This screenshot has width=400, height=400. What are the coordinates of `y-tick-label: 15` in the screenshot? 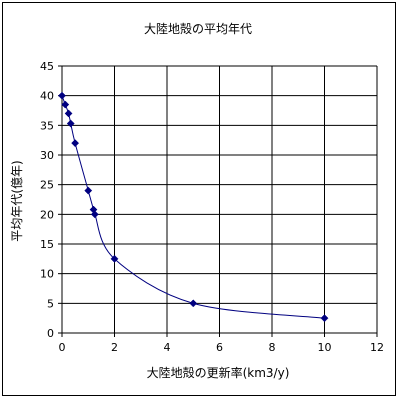 It's located at (47, 244).